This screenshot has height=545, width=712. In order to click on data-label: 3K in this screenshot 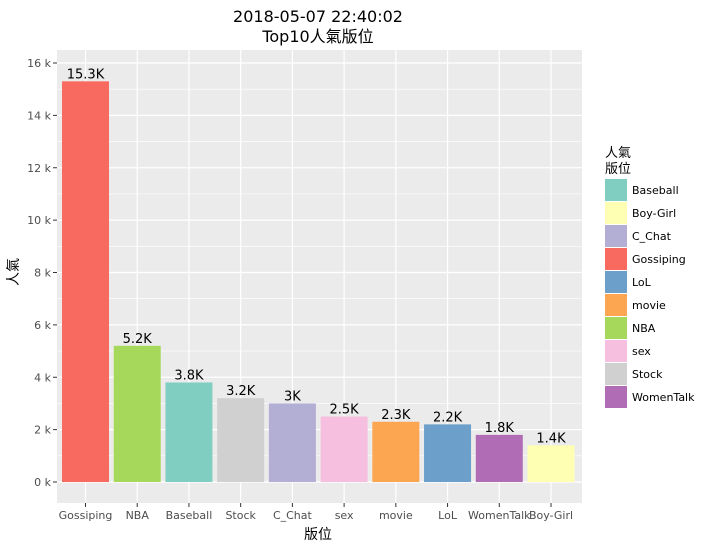, I will do `click(292, 396)`.